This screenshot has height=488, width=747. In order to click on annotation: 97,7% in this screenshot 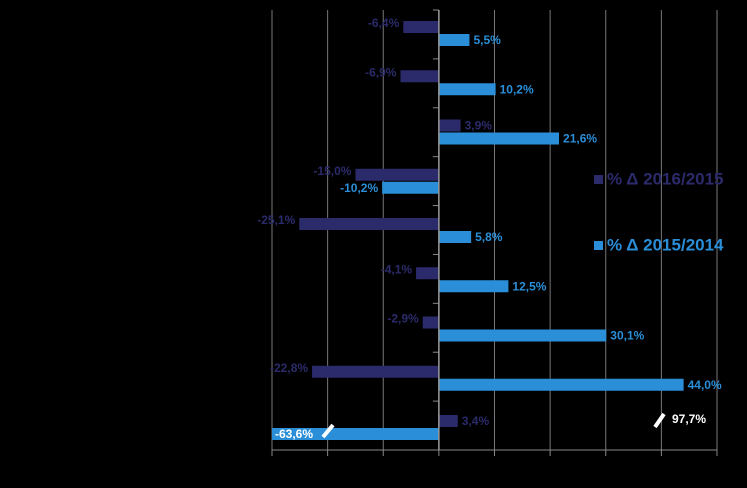, I will do `click(689, 419)`.